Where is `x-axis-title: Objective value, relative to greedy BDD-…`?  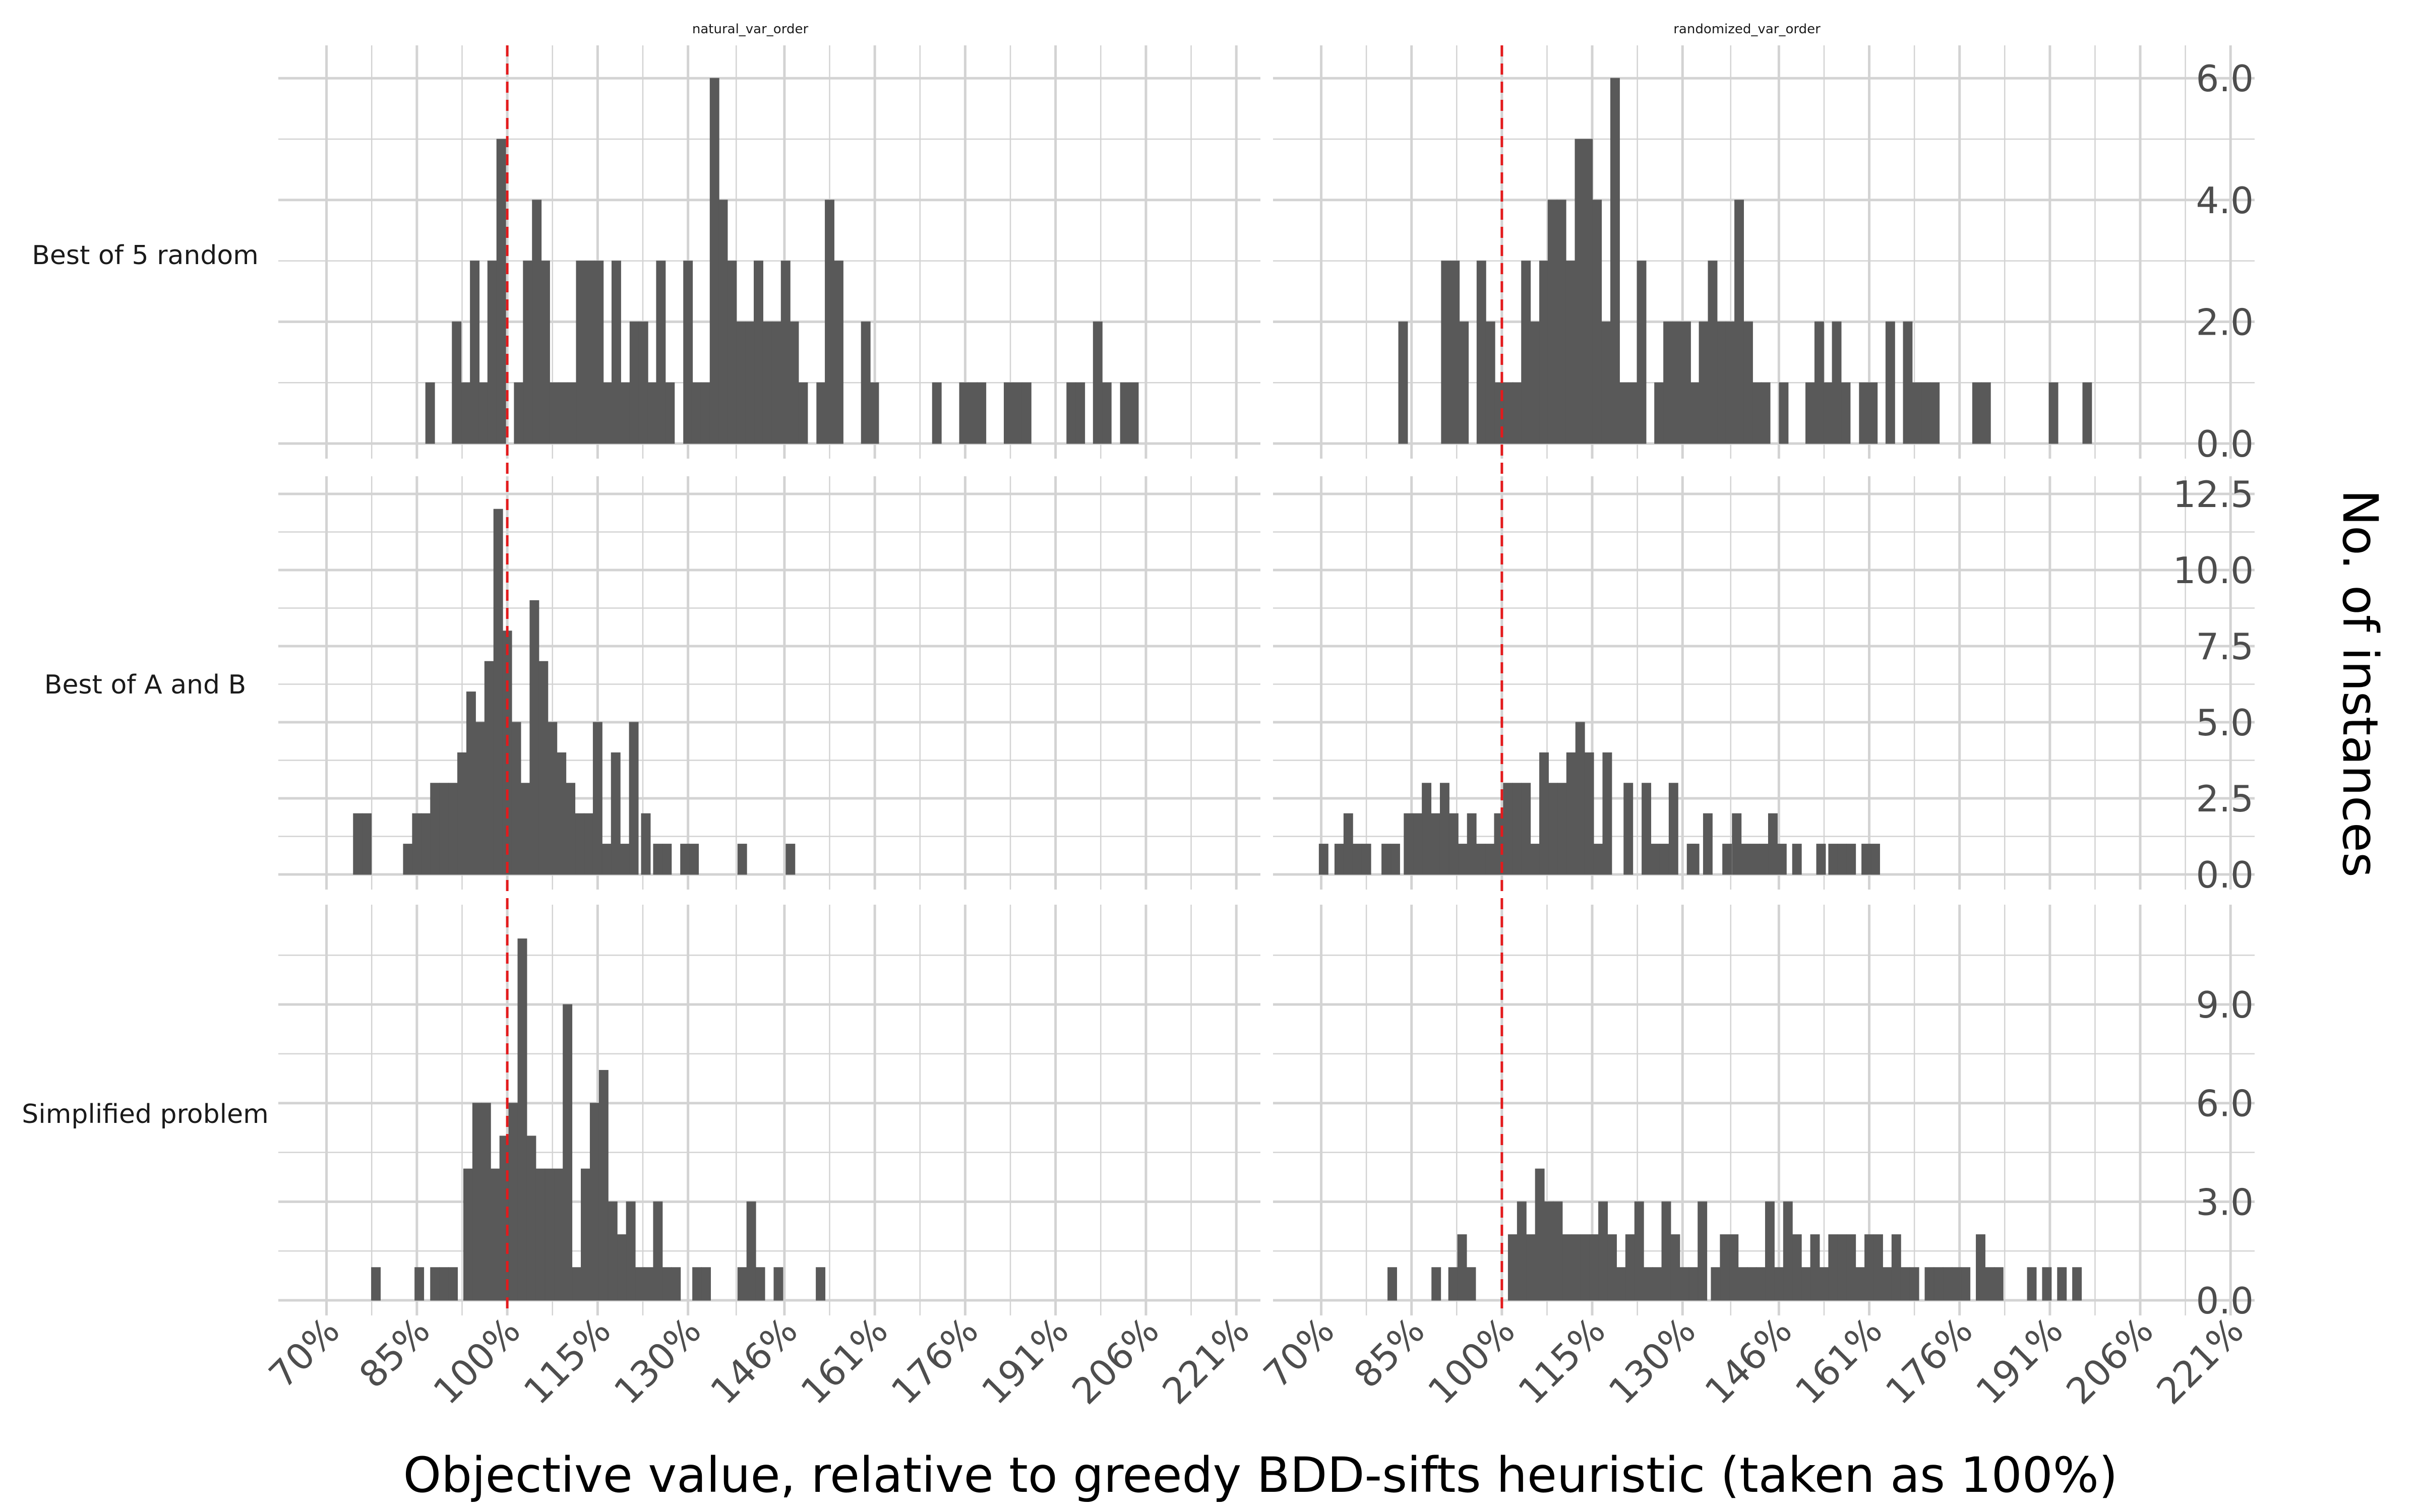 x-axis-title: Objective value, relative to greedy BDD-… is located at coordinates (1260, 1475).